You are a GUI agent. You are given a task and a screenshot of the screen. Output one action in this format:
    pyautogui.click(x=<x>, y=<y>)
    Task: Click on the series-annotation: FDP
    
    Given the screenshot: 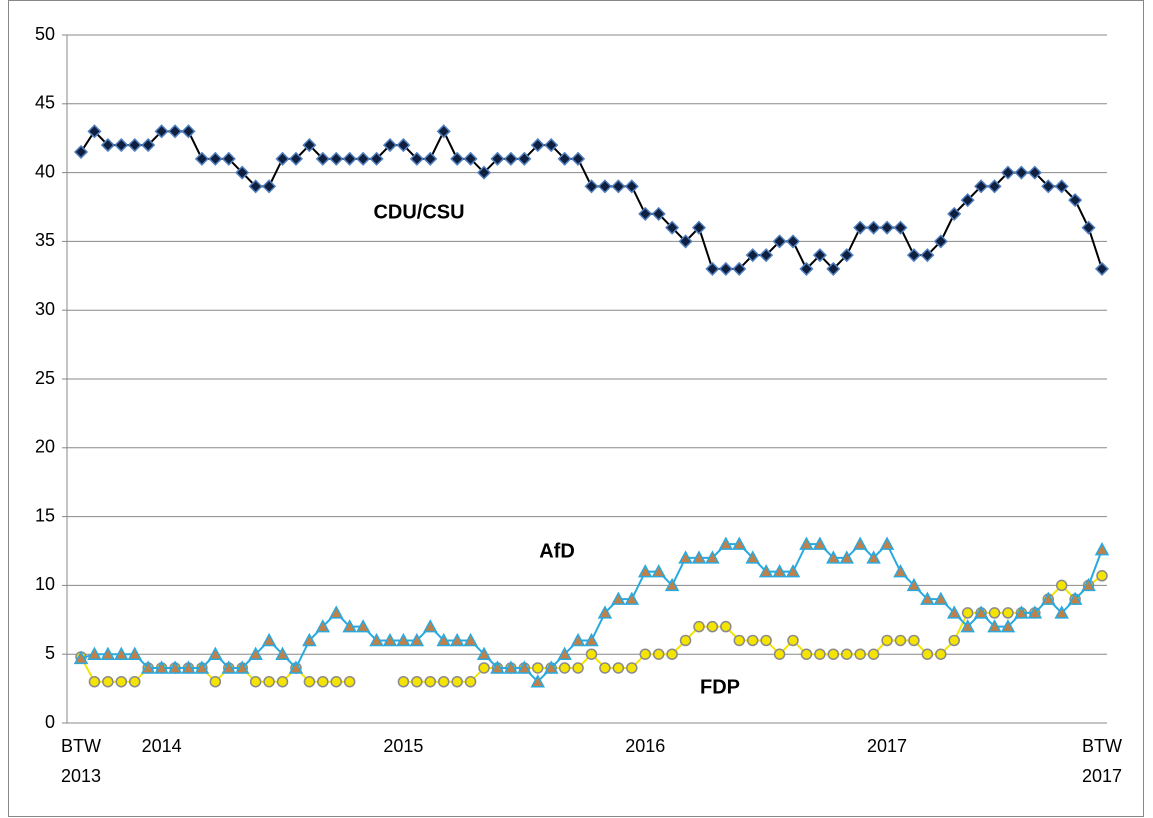 What is the action you would take?
    pyautogui.click(x=720, y=687)
    